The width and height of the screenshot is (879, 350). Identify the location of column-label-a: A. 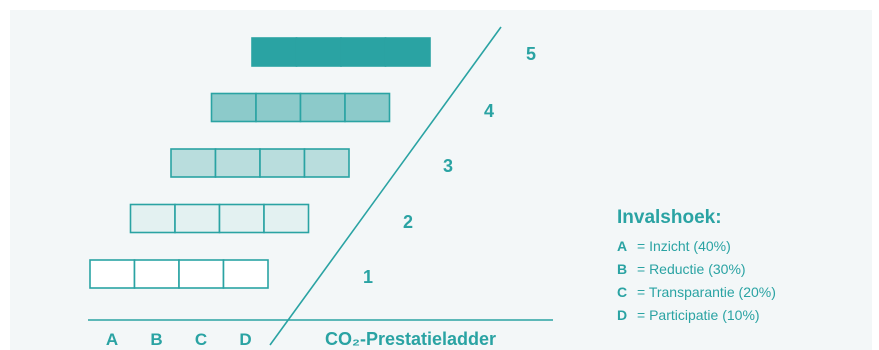
(112, 339).